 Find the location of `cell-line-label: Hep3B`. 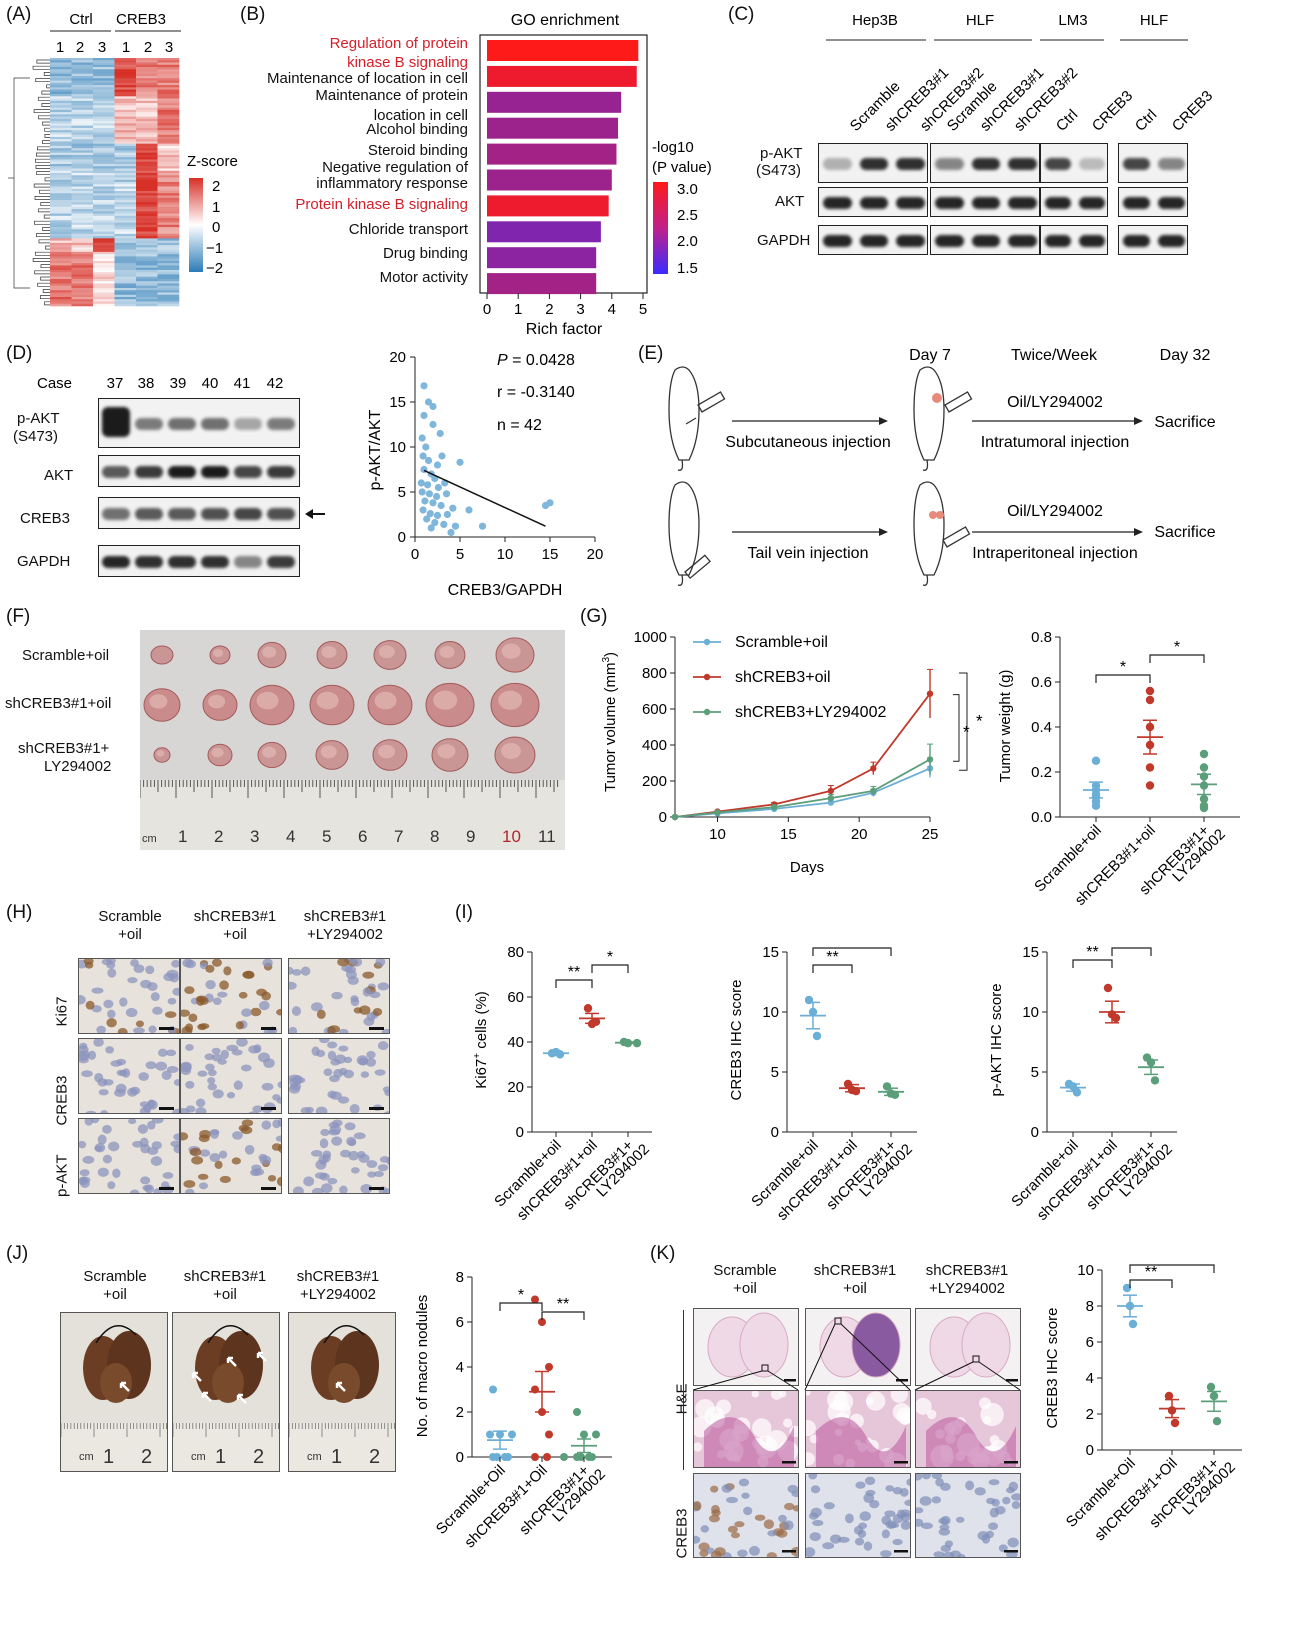

cell-line-label: Hep3B is located at coordinates (875, 20).